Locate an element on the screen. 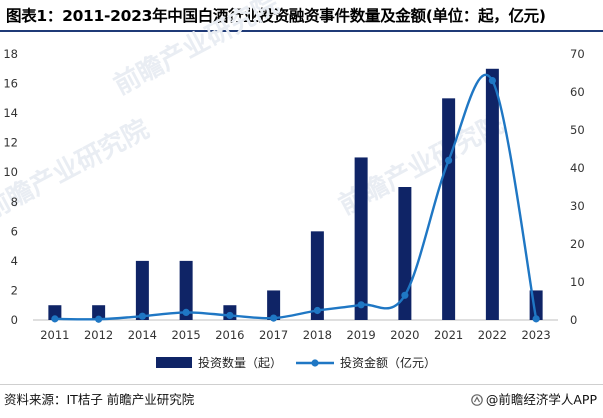  footer-divider is located at coordinates (301, 384).